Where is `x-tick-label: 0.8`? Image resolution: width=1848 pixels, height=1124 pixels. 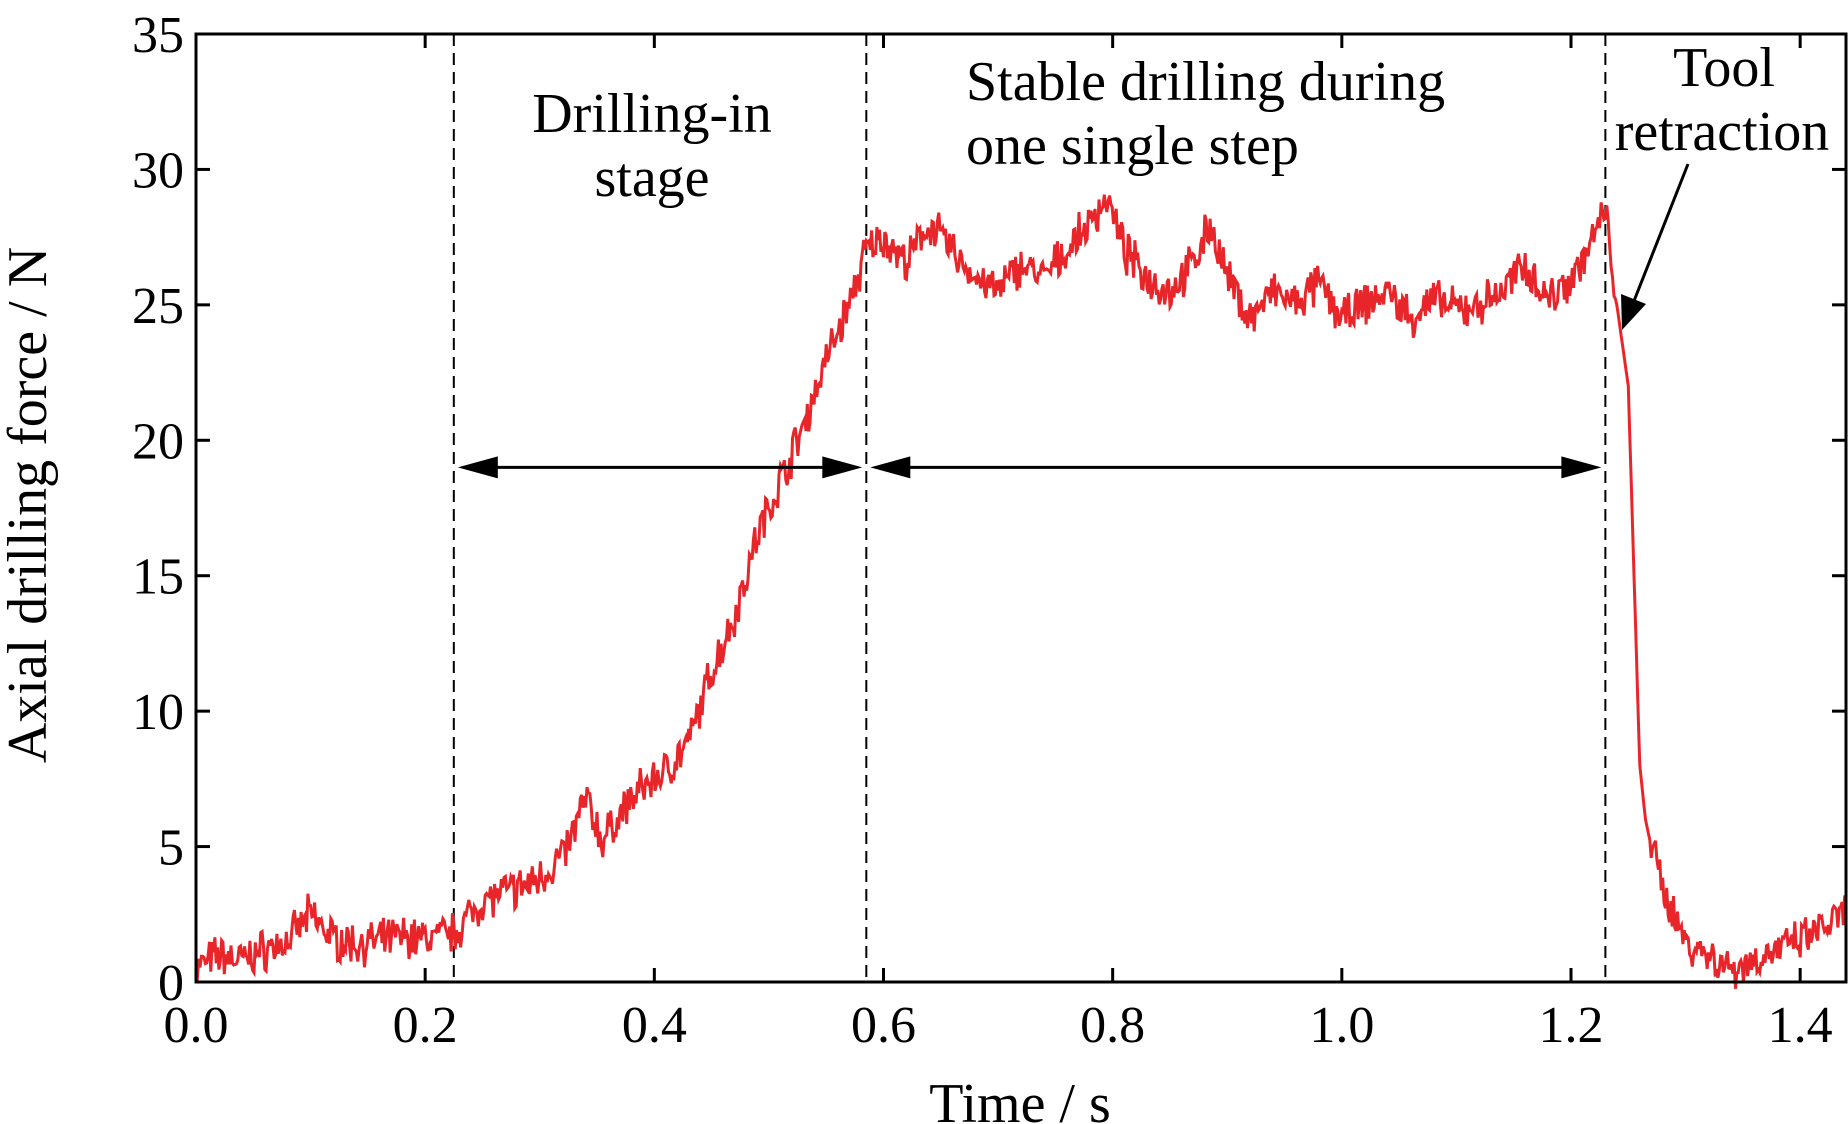 x-tick-label: 0.8 is located at coordinates (1112, 1025).